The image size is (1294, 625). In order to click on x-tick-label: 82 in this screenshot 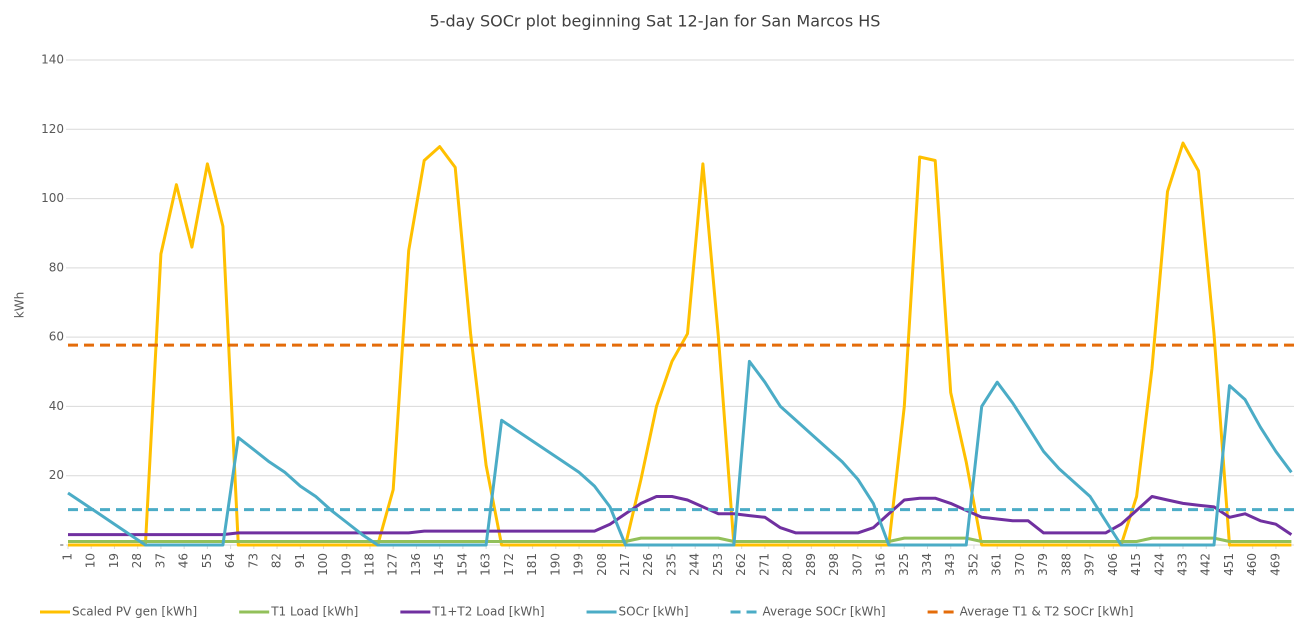, I will do `click(277, 560)`.